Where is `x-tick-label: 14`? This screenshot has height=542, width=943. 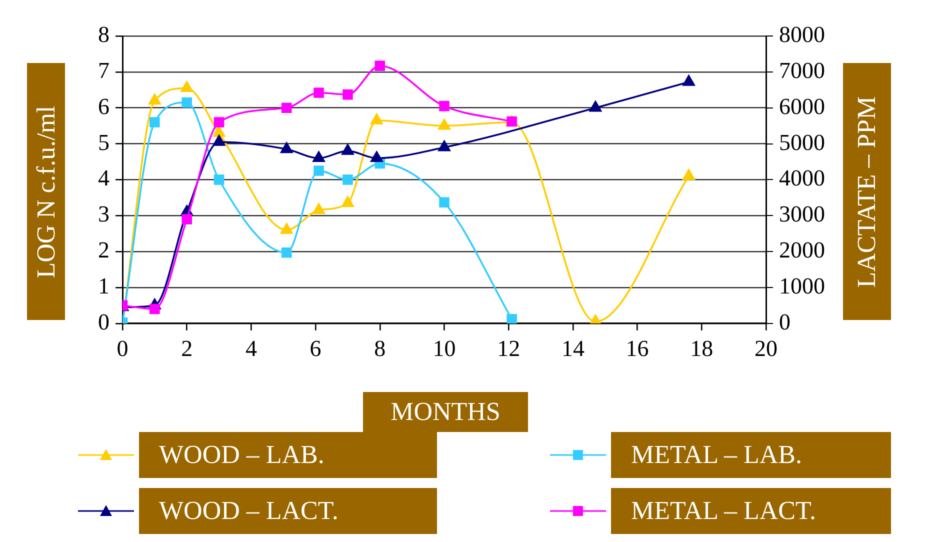
x-tick-label: 14 is located at coordinates (573, 349).